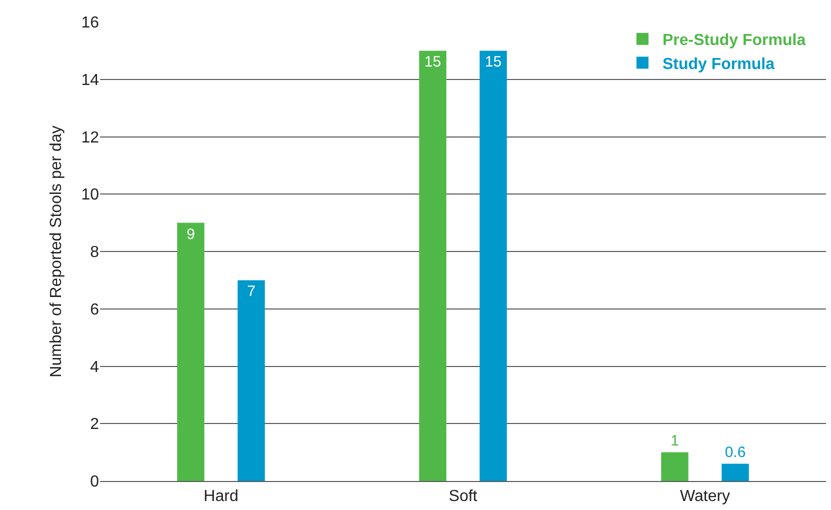 This screenshot has width=831, height=510. What do you see at coordinates (221, 497) in the screenshot?
I see `x-tick-label: Hard` at bounding box center [221, 497].